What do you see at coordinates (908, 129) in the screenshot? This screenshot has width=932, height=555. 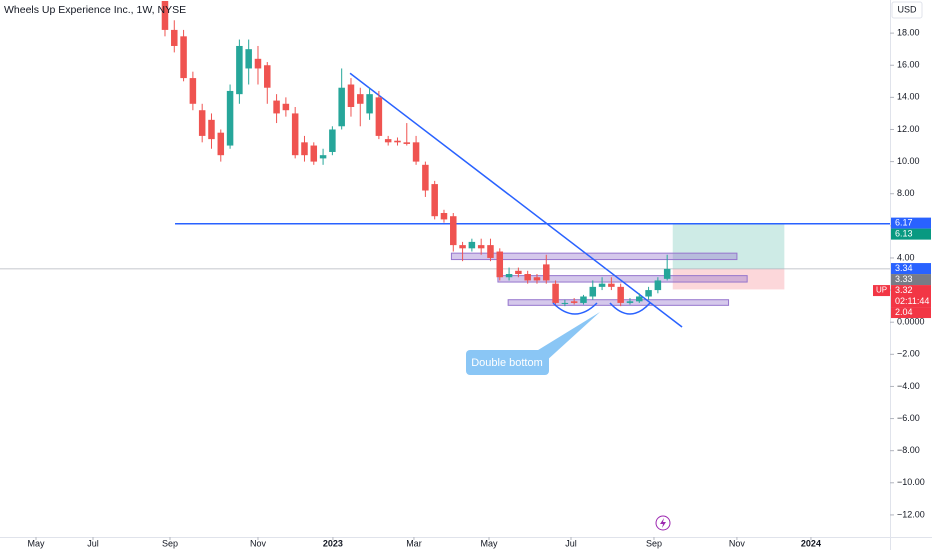 I see `y-tick-label: 12.00` at bounding box center [908, 129].